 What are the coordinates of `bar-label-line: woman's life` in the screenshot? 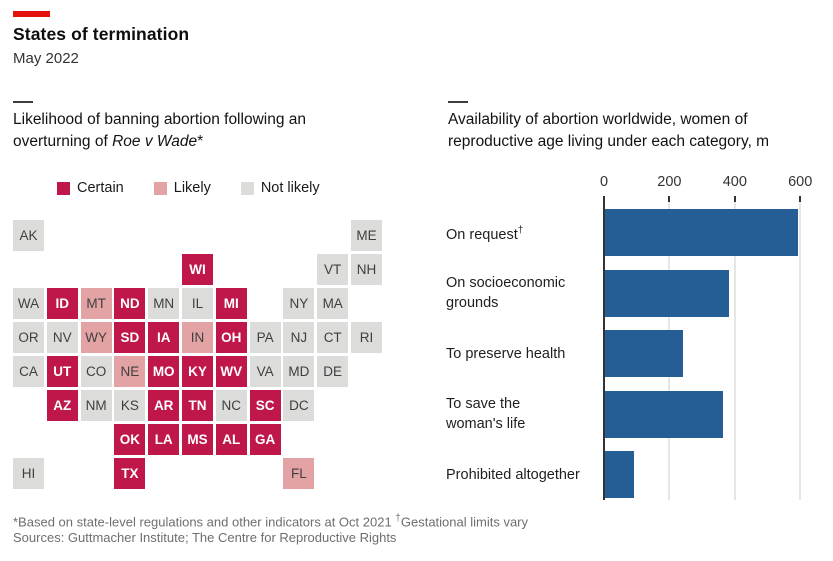 It's located at (486, 424).